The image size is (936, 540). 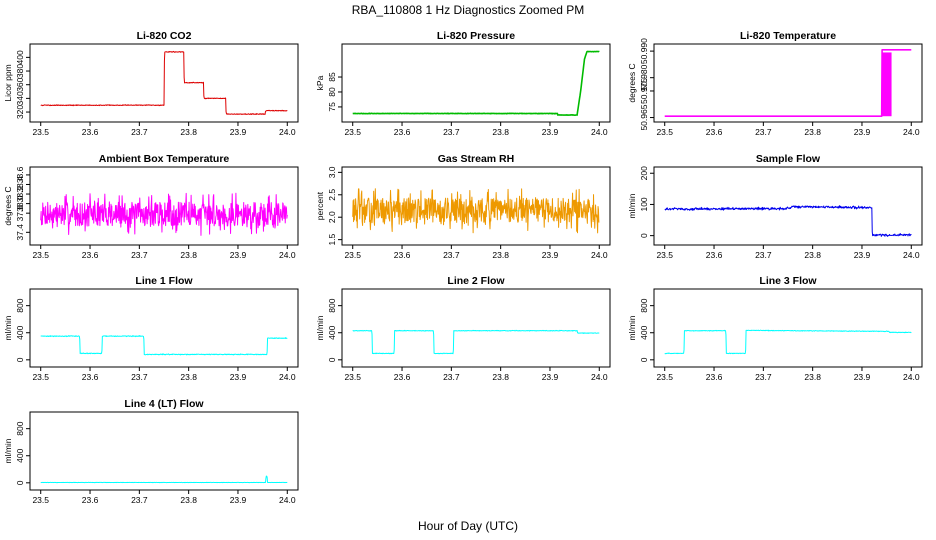 I want to click on y-tick-label: 50.965, so click(x=644, y=117).